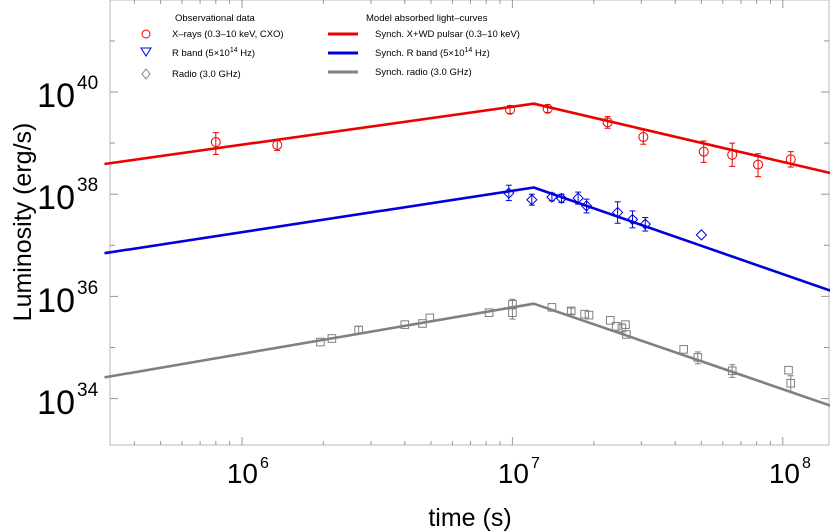 The image size is (830, 532). I want to click on svg-text: 34, so click(88, 390).